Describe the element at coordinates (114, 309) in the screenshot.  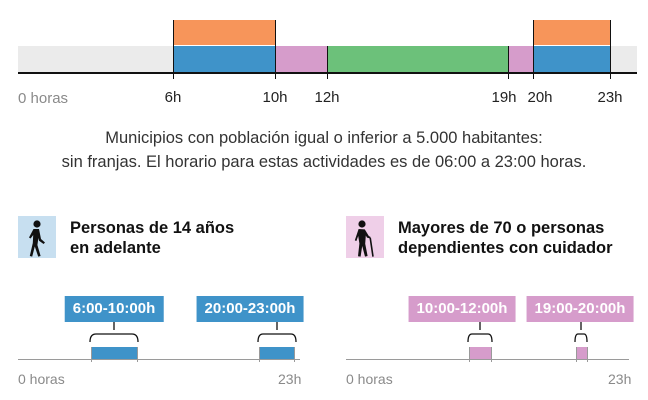
I see `range-tag: 6:00-10:00h` at that location.